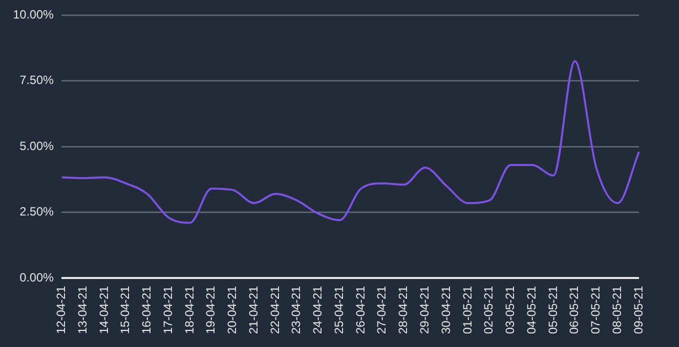 Image resolution: width=679 pixels, height=347 pixels. Describe the element at coordinates (381, 310) in the screenshot. I see `x-tick-label: 27-04-21` at that location.